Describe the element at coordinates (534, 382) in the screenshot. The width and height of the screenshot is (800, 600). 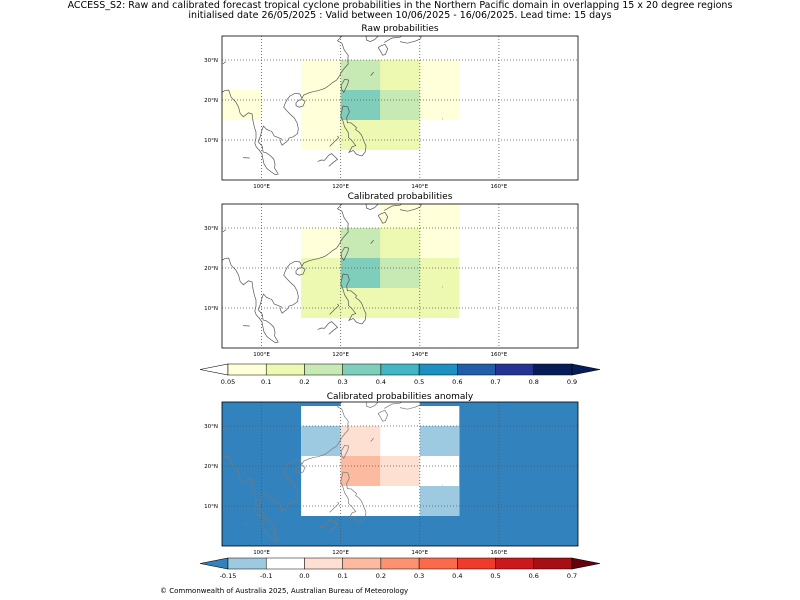
I see `colorbar-tick-label: 0.8` at that location.